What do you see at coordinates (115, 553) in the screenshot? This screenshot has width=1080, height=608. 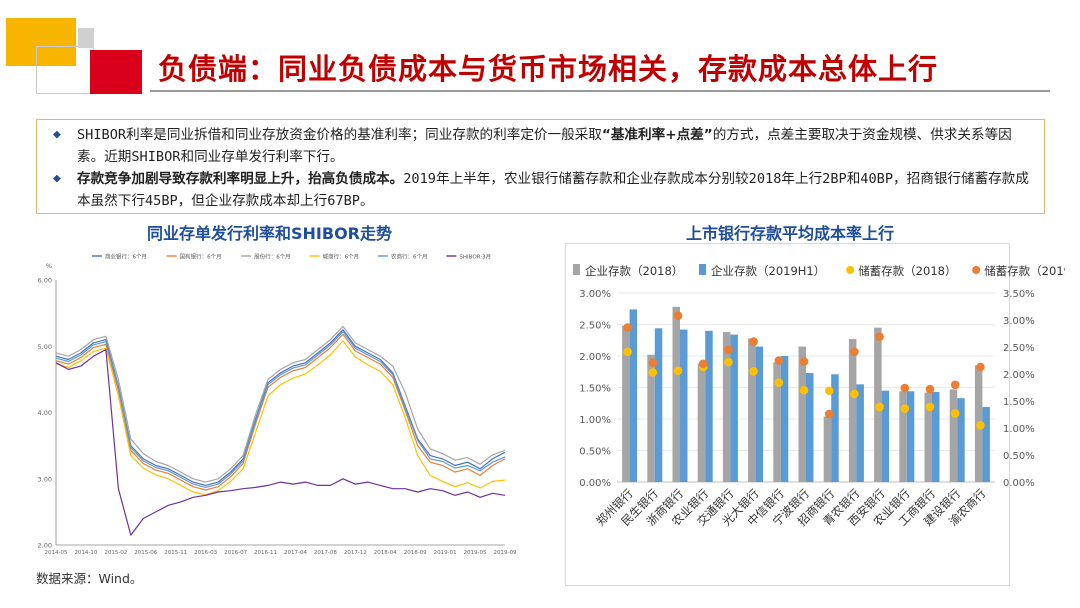 I see `x-tick-label: 2015-02` at bounding box center [115, 553].